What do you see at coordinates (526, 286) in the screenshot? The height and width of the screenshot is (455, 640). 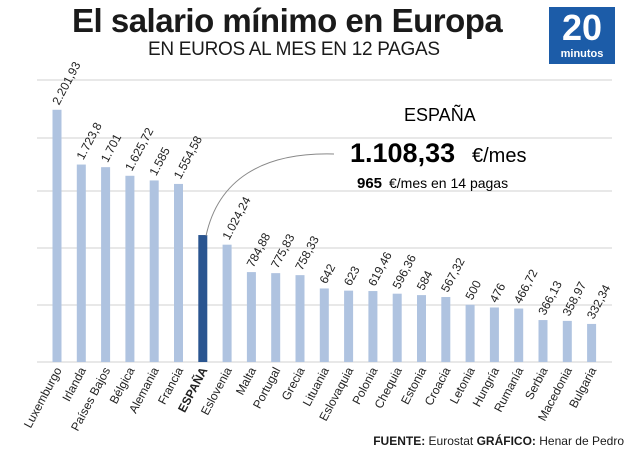 I see `value-label: 466,72` at bounding box center [526, 286].